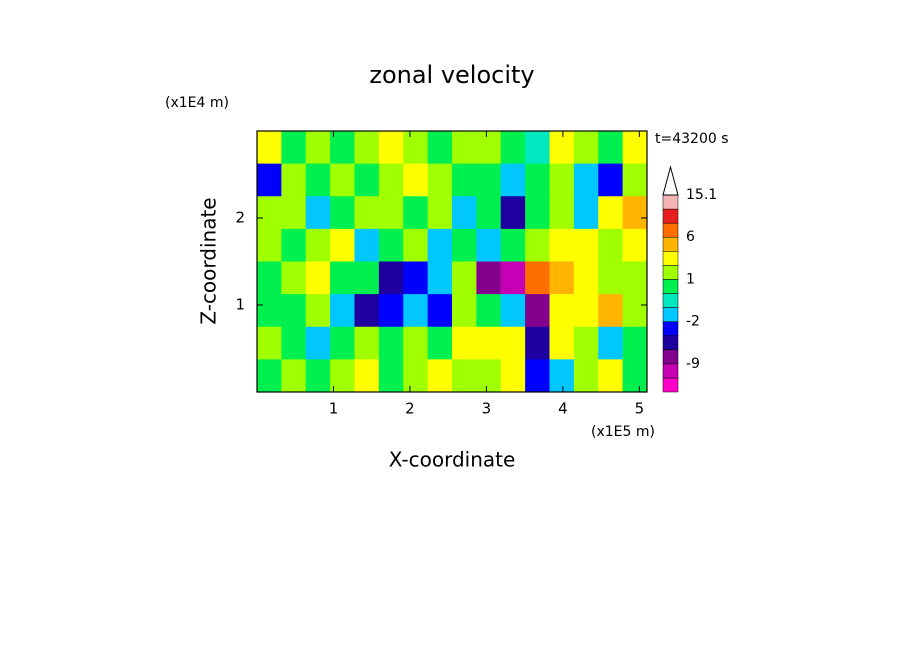 Image resolution: width=904 pixels, height=658 pixels. Describe the element at coordinates (451, 75) in the screenshot. I see `chart-title: zonal velocity` at that location.